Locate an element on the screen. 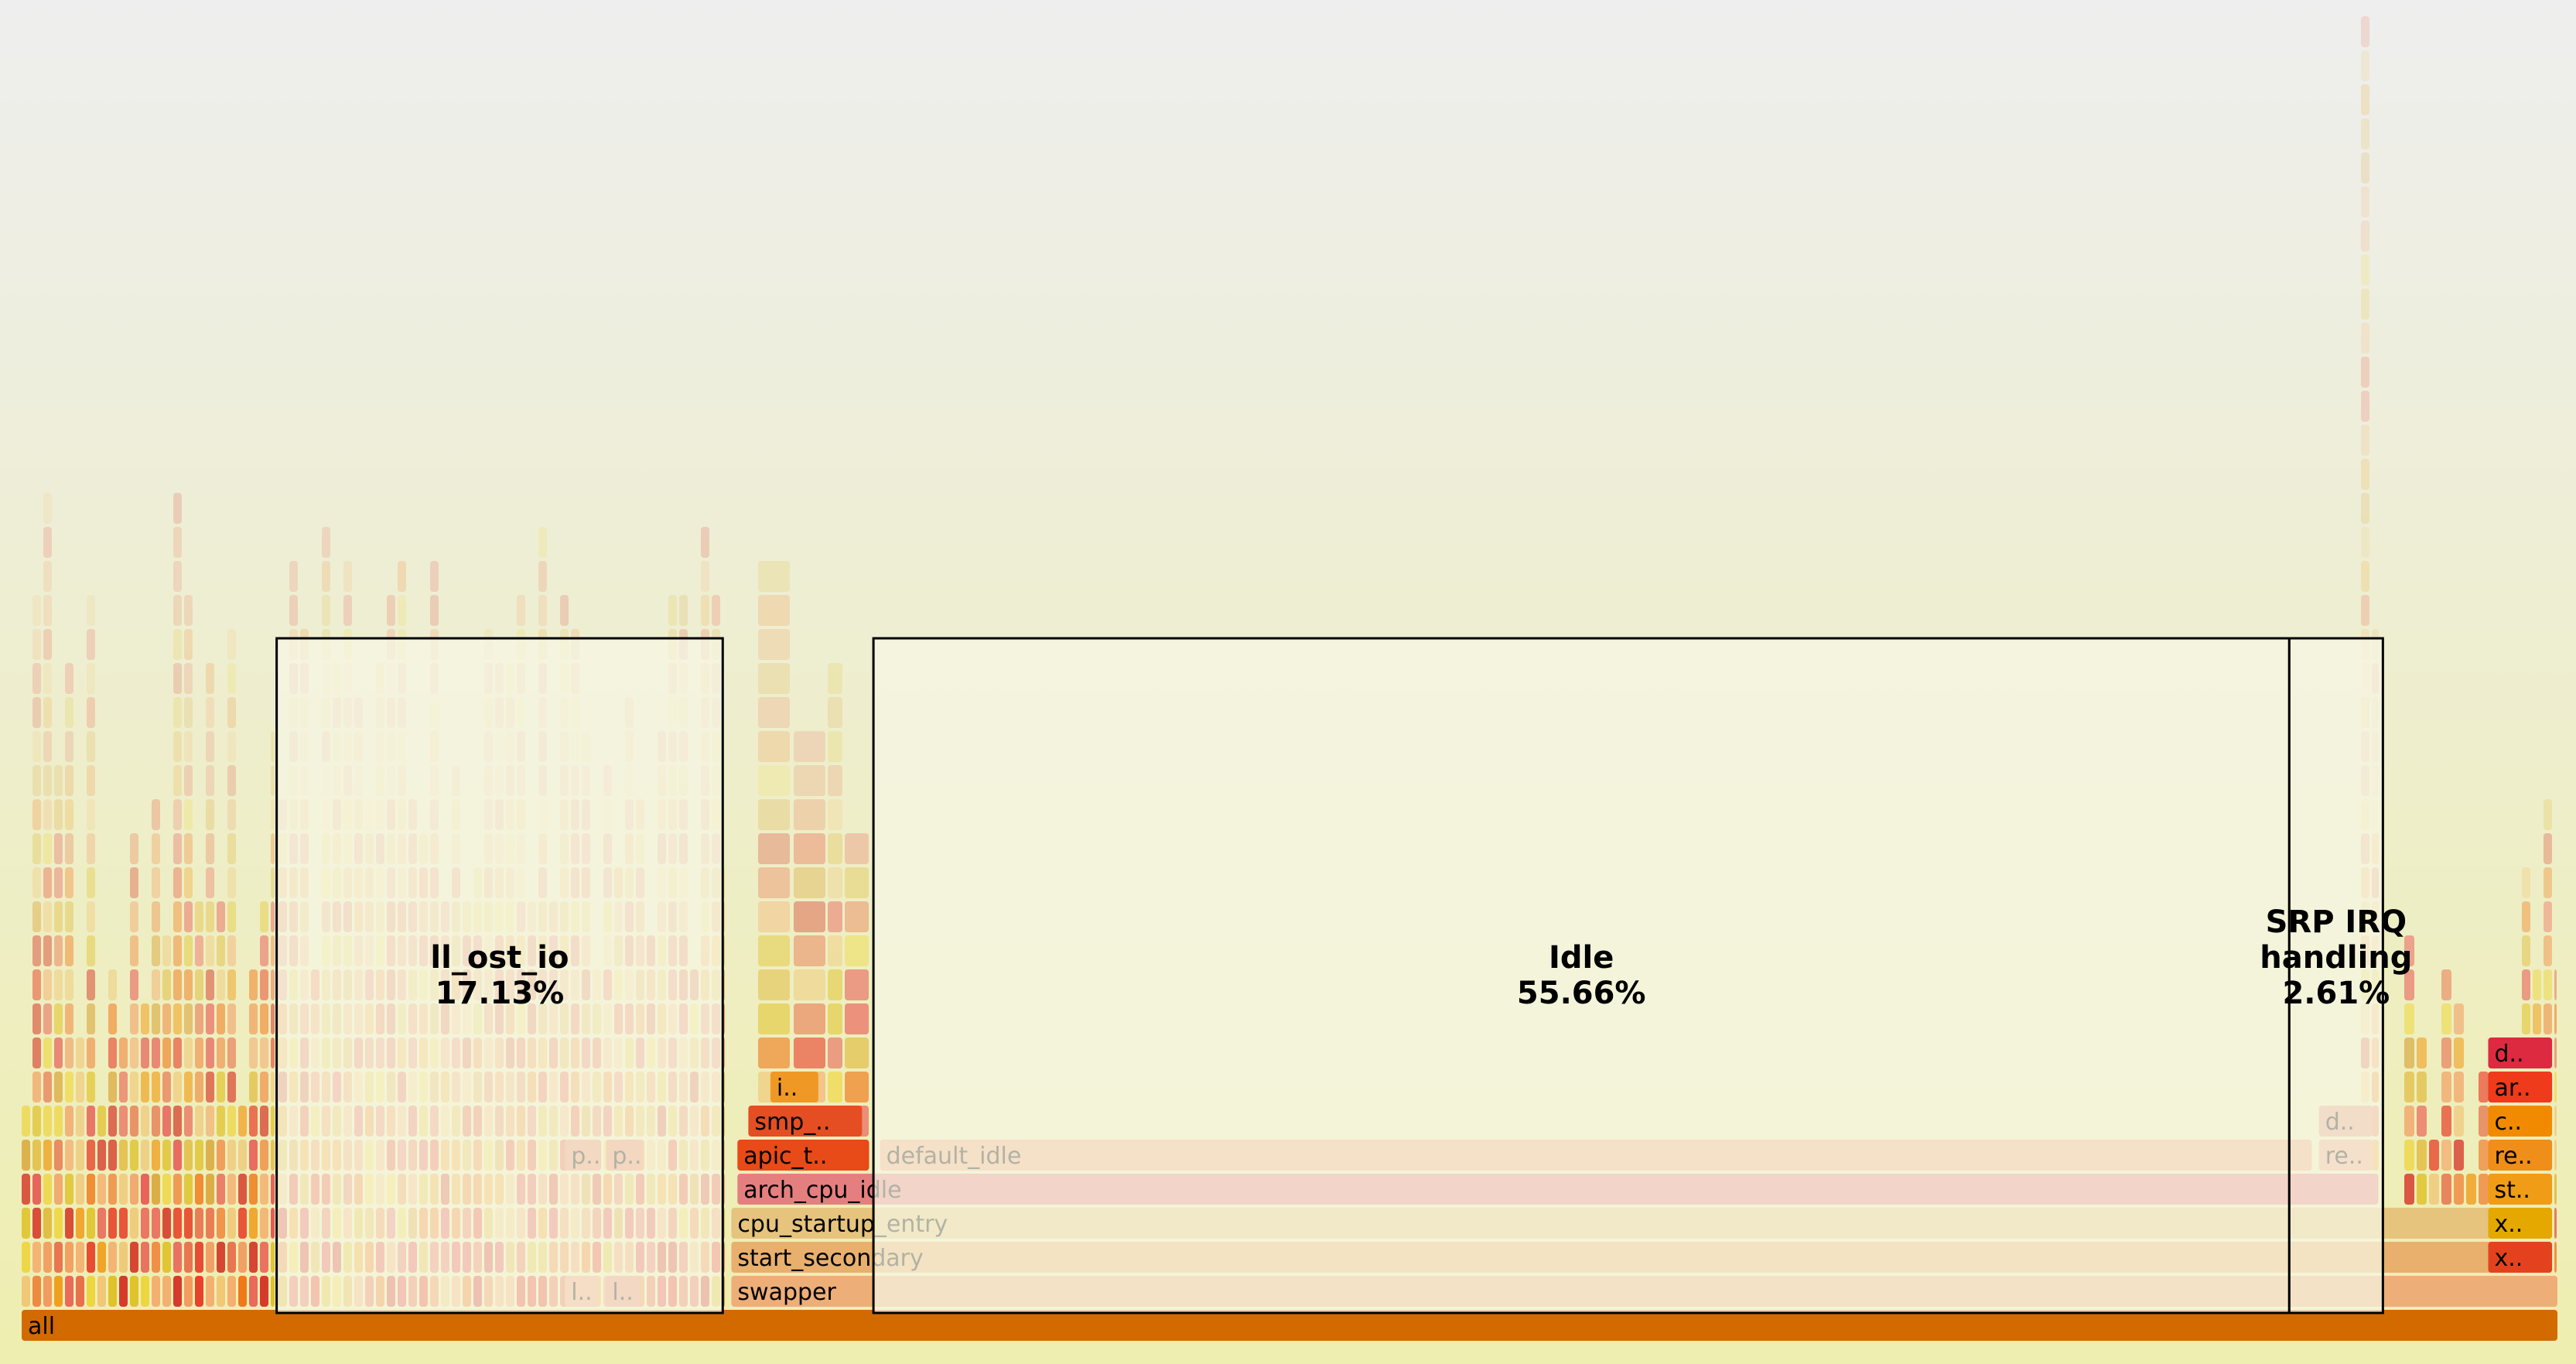 This screenshot has width=2576, height=1364. region-box is located at coordinates (2335, 975).